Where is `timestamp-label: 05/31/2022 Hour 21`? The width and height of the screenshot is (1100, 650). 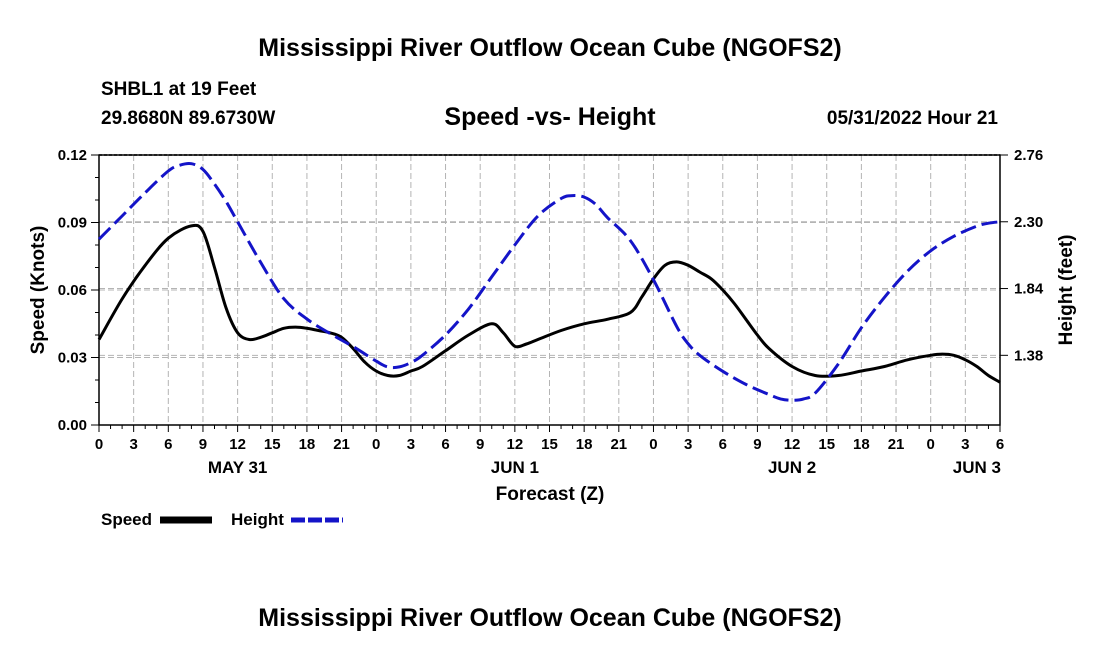
timestamp-label: 05/31/2022 Hour 21 is located at coordinates (913, 118).